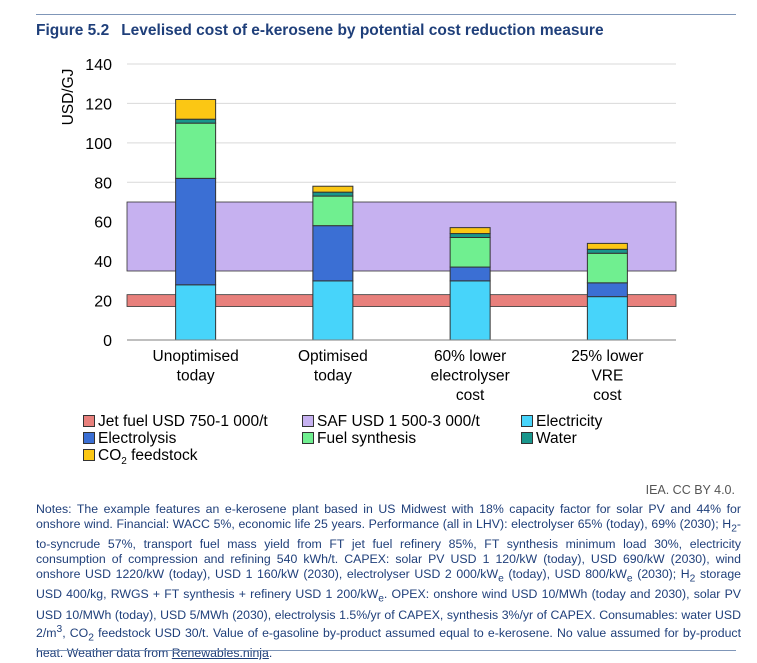  Describe the element at coordinates (308, 437) in the screenshot. I see `legend-swatch-fuel-synthesis` at that location.